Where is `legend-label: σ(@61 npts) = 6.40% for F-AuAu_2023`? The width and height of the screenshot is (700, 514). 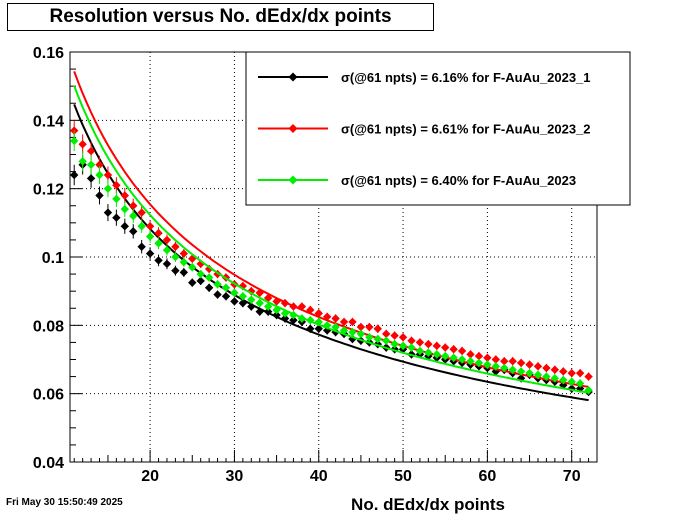
legend-label: σ(@61 npts) = 6.40% for F-AuAu_2023 is located at coordinates (458, 180).